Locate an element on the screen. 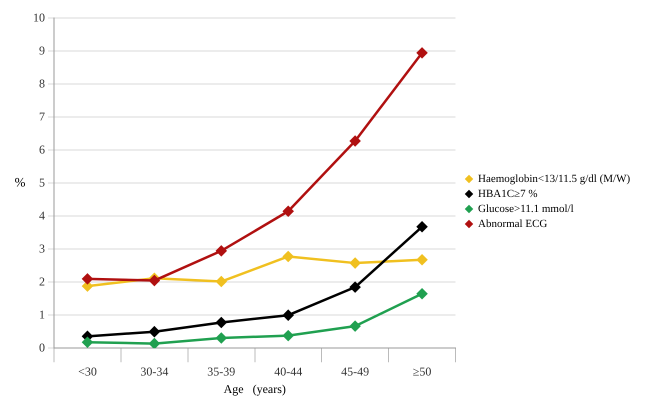 This screenshot has width=662, height=405. y-tick-label: 8 is located at coordinates (42, 83).